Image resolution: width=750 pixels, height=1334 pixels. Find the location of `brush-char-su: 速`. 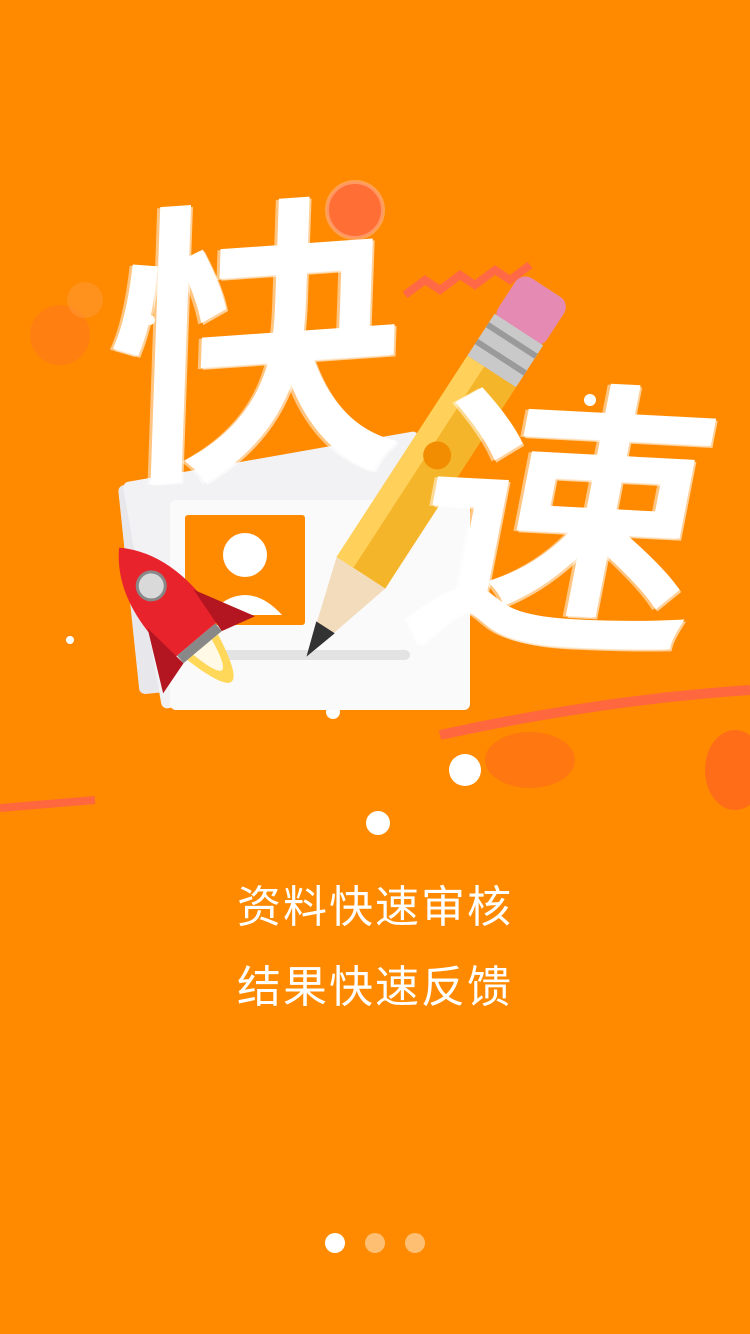

brush-char-su: 速 is located at coordinates (562, 527).